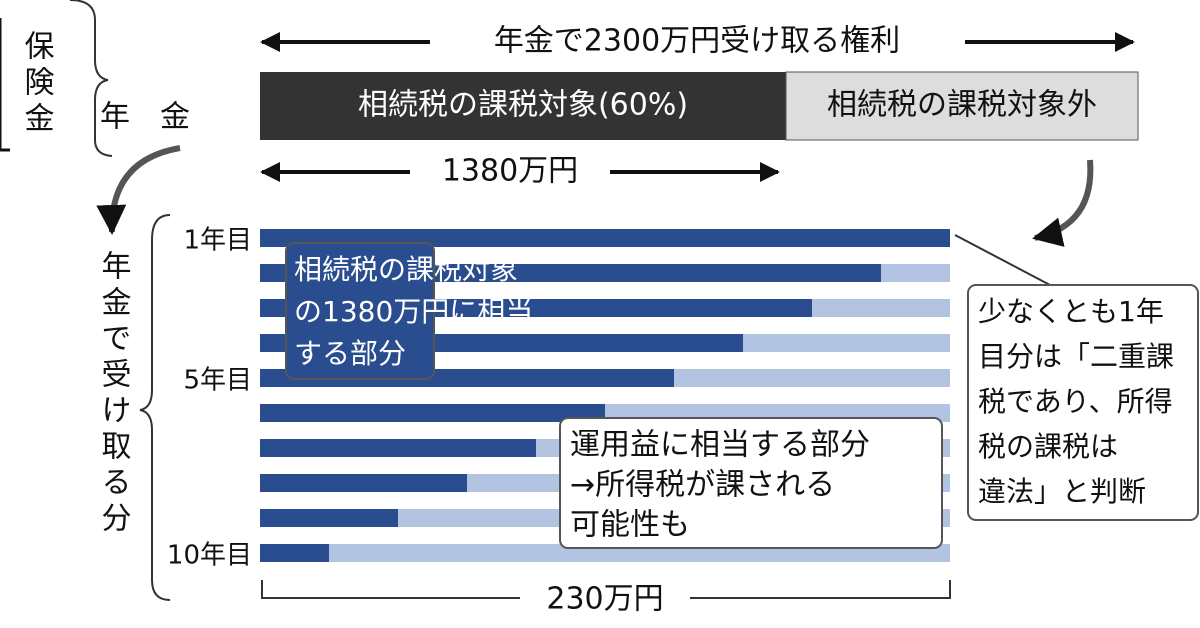 This screenshot has height=628, width=1200. I want to click on taxable-amount: 1380万円, so click(510, 171).